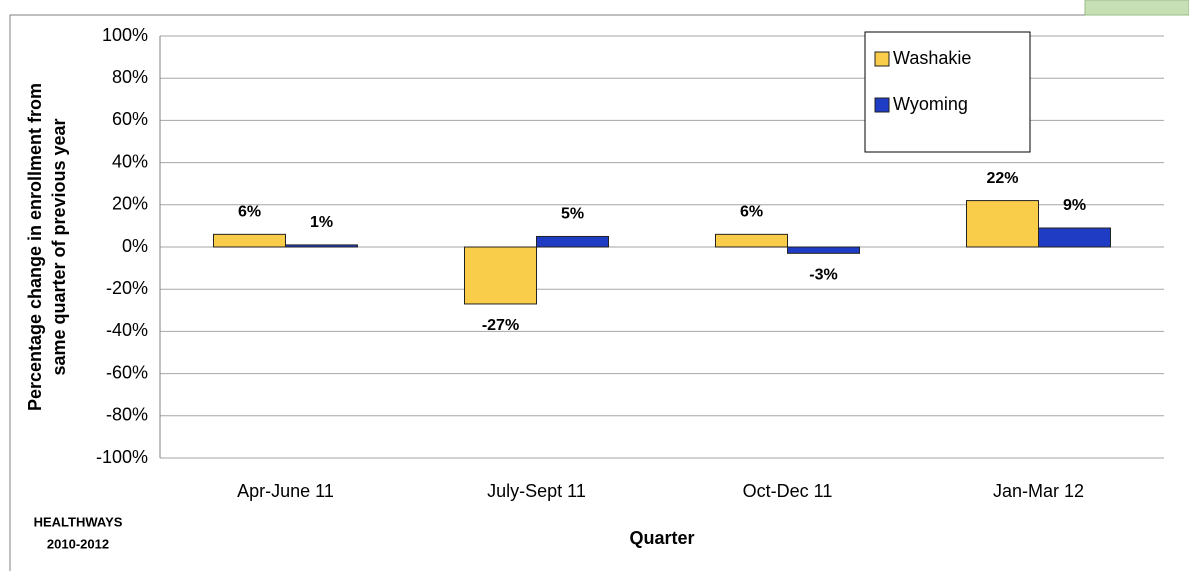 This screenshot has height=571, width=1189. Describe the element at coordinates (1074, 205) in the screenshot. I see `data-label: 9%` at that location.